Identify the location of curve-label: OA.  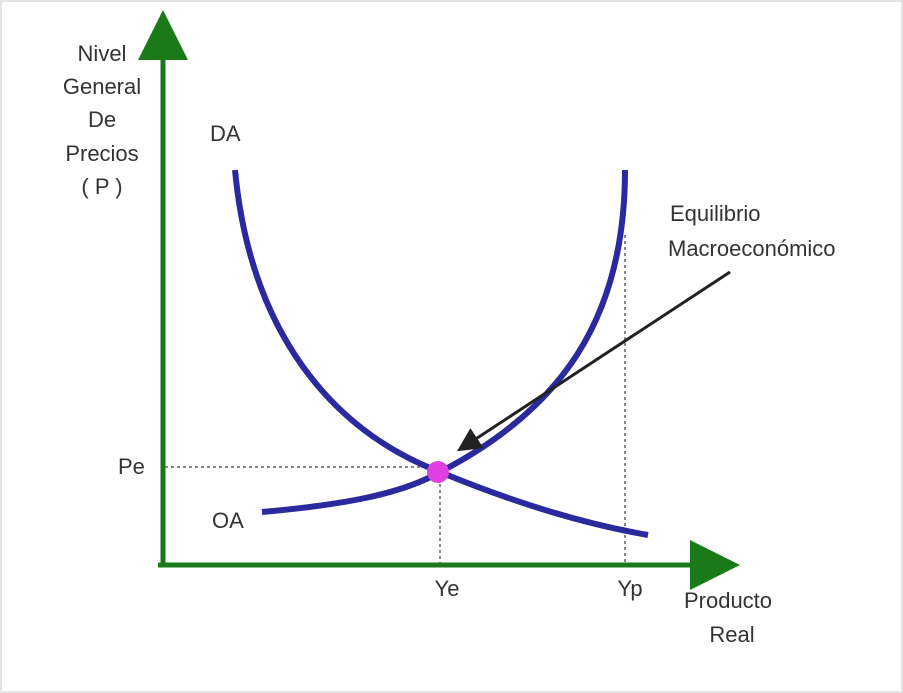
(228, 520).